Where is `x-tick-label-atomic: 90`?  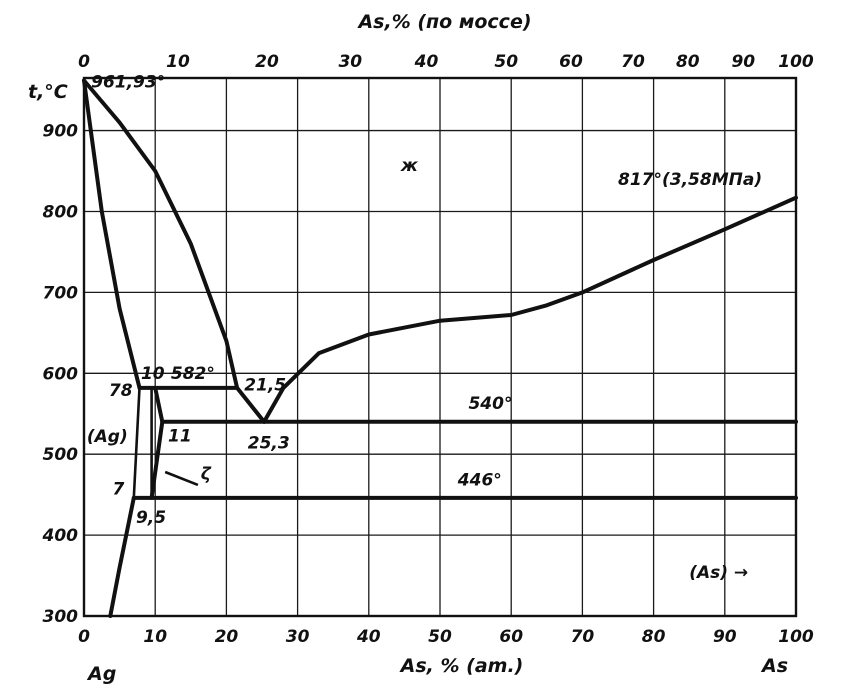 x-tick-label-atomic: 90 is located at coordinates (725, 637).